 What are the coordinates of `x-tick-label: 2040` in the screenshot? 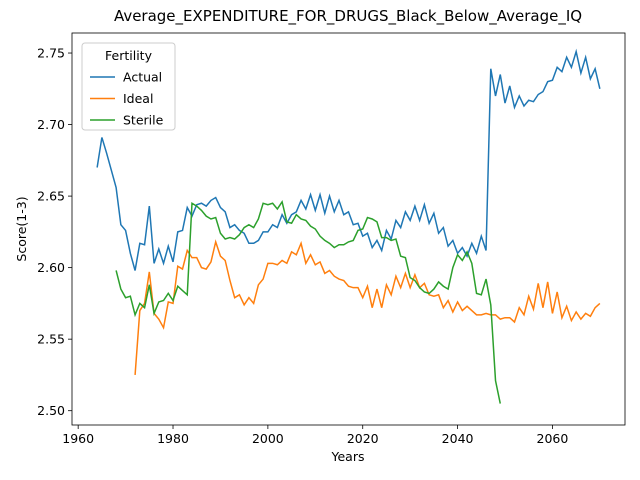 It's located at (458, 438).